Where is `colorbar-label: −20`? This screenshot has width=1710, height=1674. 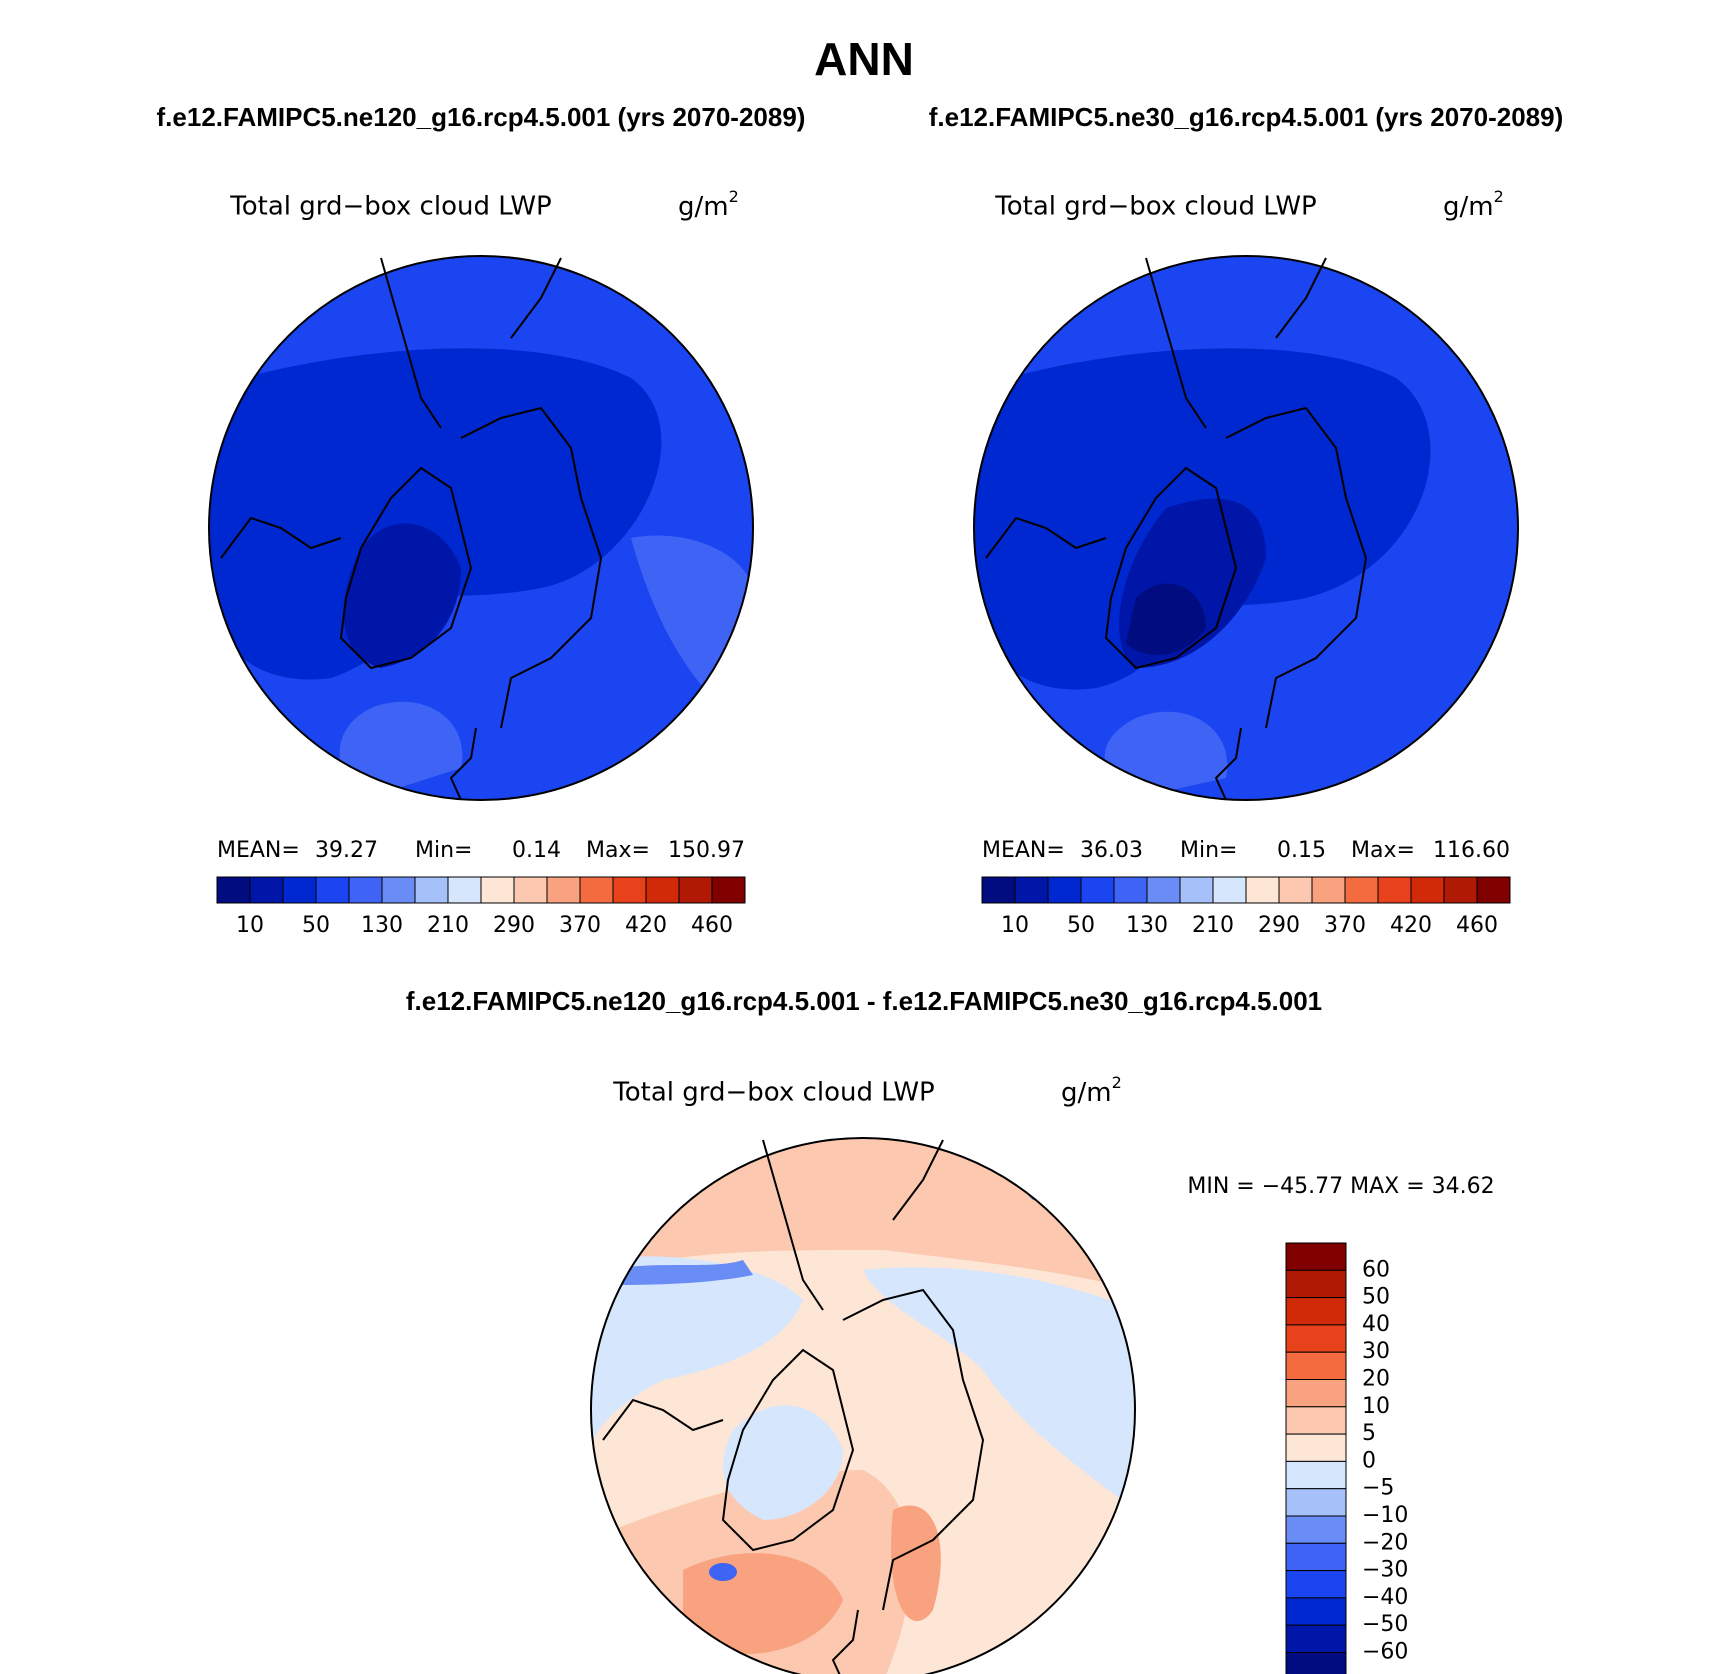
colorbar-label: −20 is located at coordinates (1385, 1542).